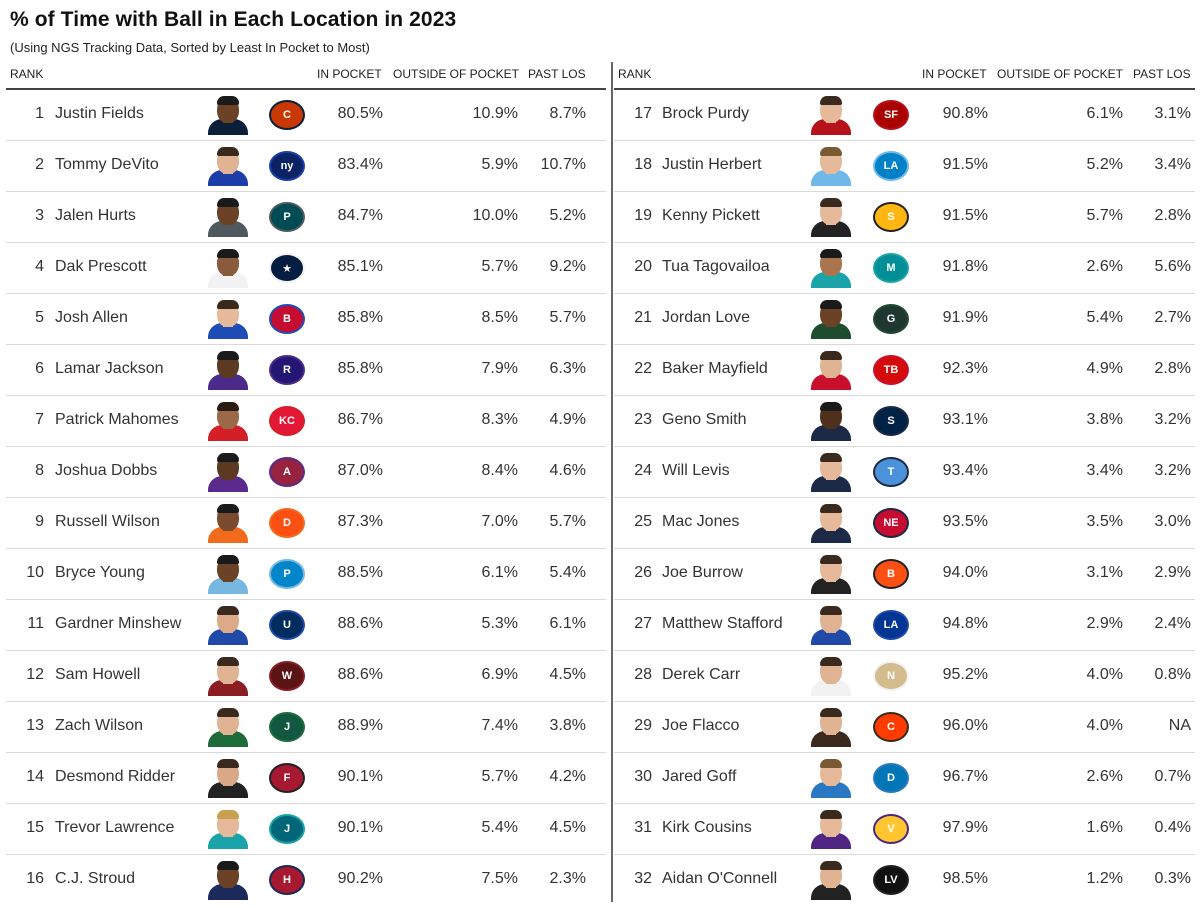 The width and height of the screenshot is (1200, 909). I want to click on player-name: Zach Wilson, so click(99, 725).